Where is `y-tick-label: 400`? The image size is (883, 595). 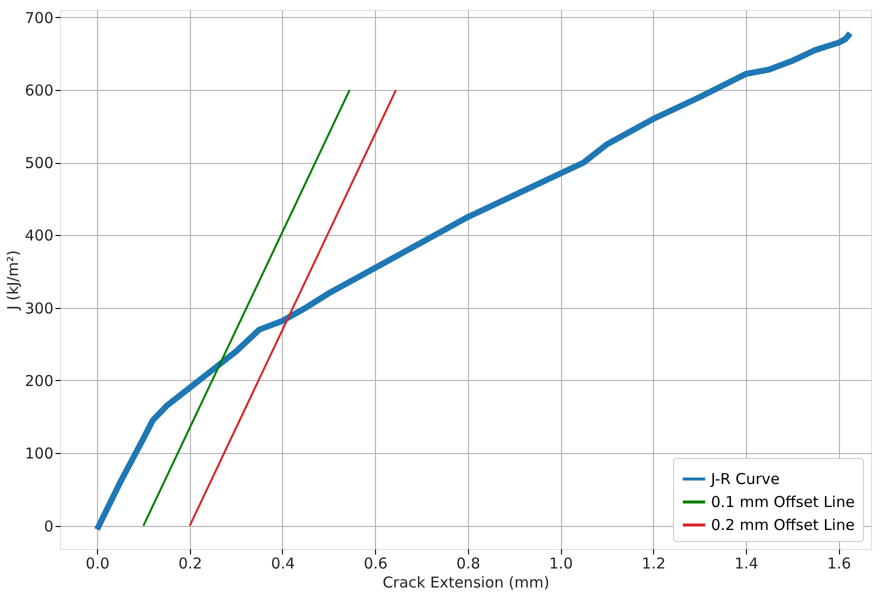
y-tick-label: 400 is located at coordinates (39, 235).